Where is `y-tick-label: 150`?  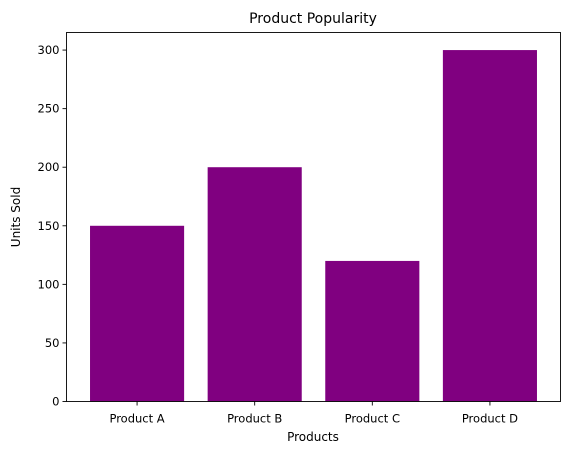
y-tick-label: 150 is located at coordinates (49, 226).